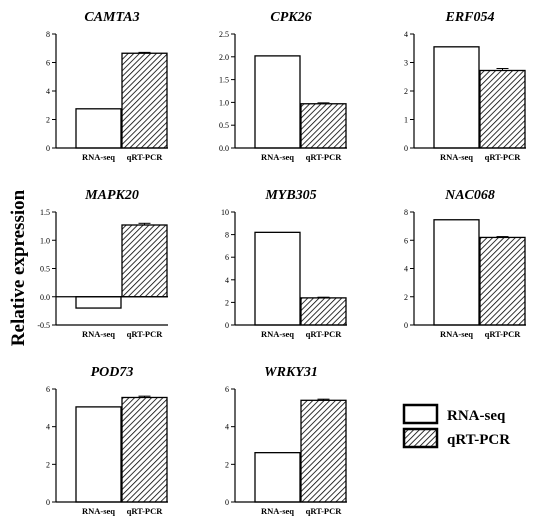 The height and width of the screenshot is (526, 550). What do you see at coordinates (406, 63) in the screenshot?
I see `y-tick-label: 3` at bounding box center [406, 63].